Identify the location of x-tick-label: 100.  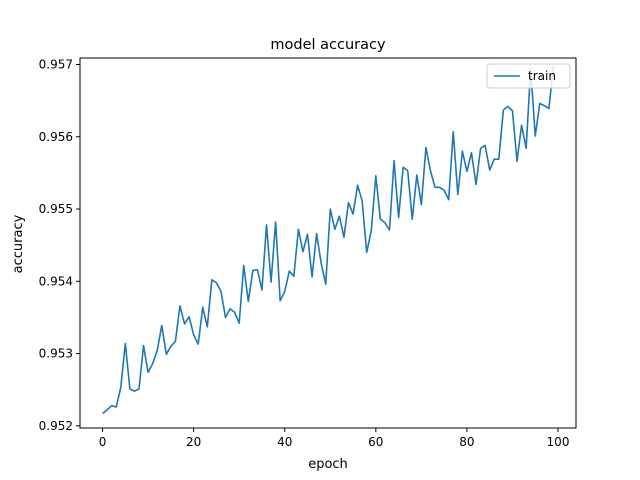
(558, 442).